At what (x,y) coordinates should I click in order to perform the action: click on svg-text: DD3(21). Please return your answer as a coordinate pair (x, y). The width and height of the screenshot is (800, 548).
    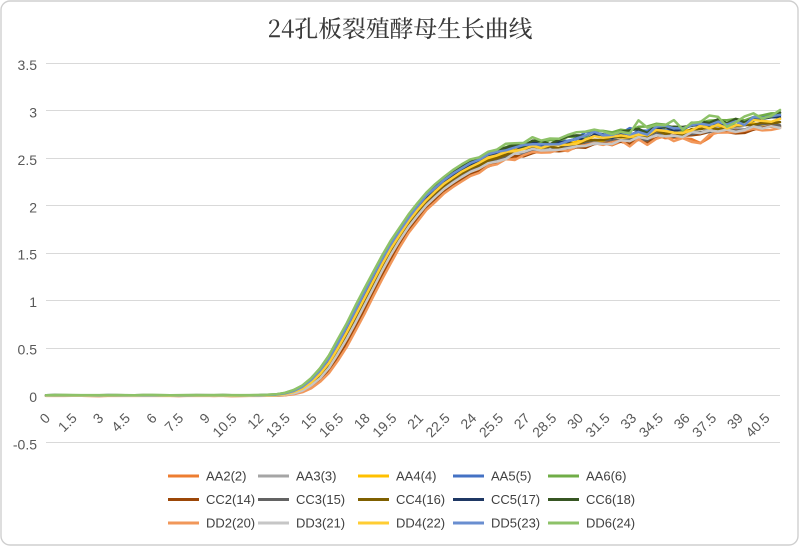
    Looking at the image, I should click on (320, 523).